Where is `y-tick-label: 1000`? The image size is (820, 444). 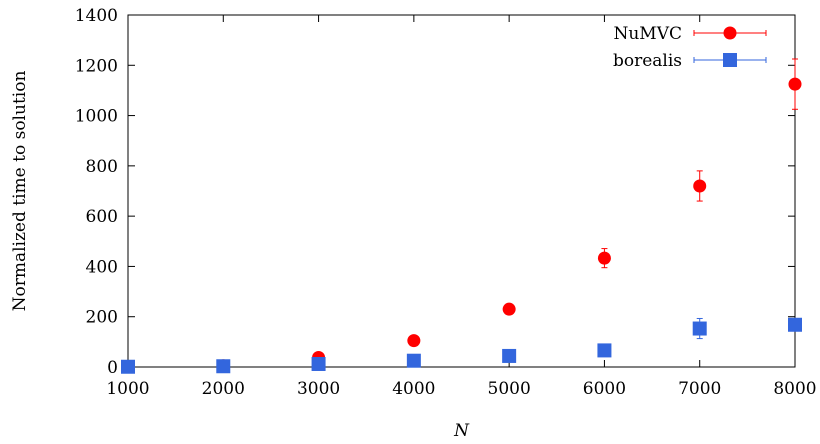
y-tick-label: 1000 is located at coordinates (96, 117).